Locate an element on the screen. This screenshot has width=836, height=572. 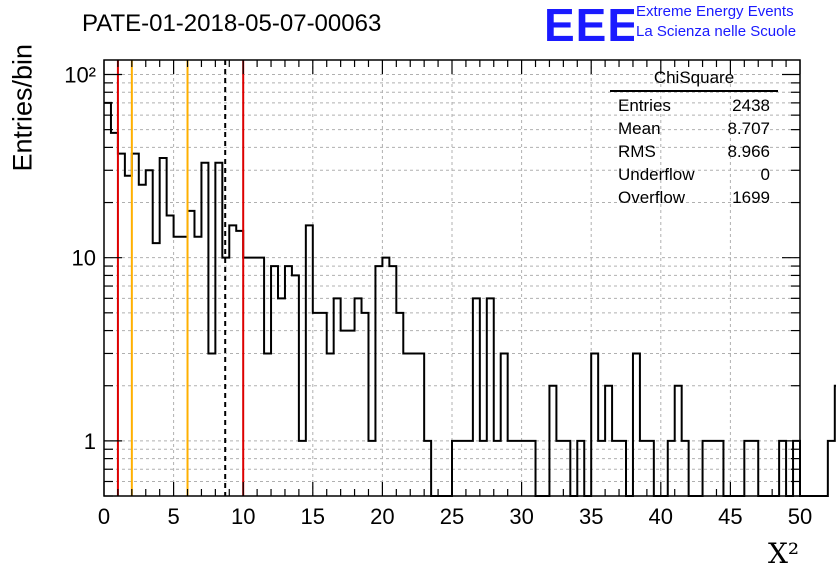
x-tick-label: 15 is located at coordinates (313, 516).